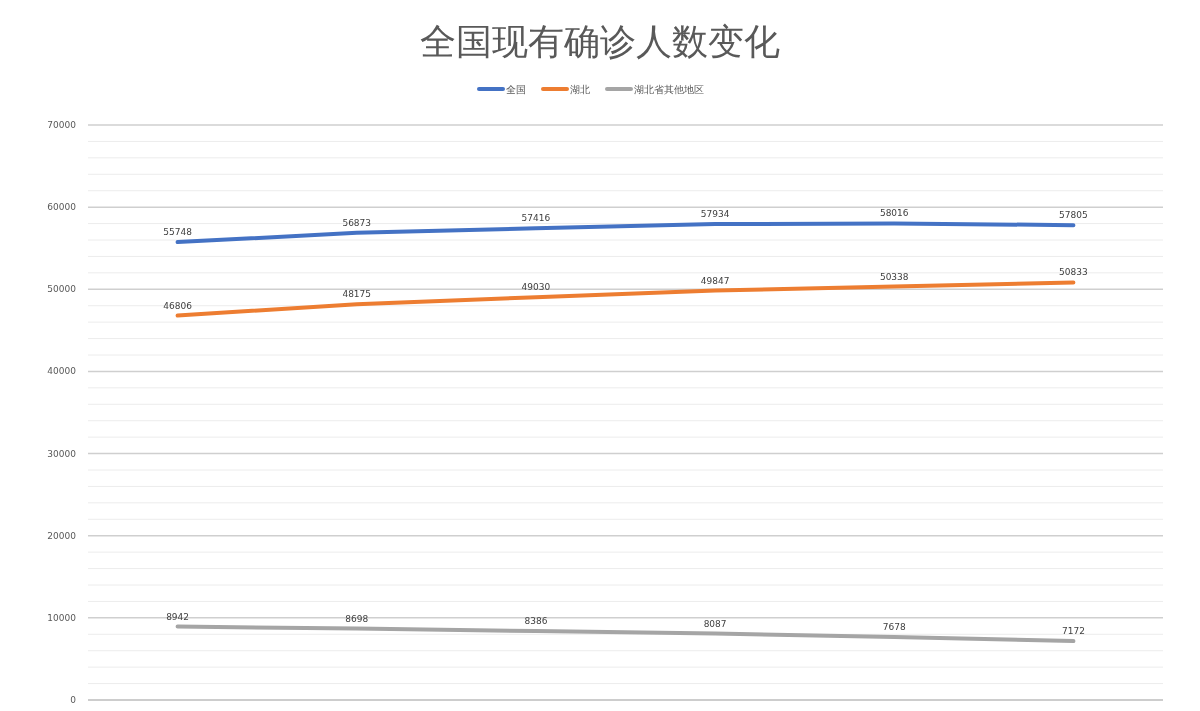  What do you see at coordinates (357, 294) in the screenshot?
I see `data-label: 48175` at bounding box center [357, 294].